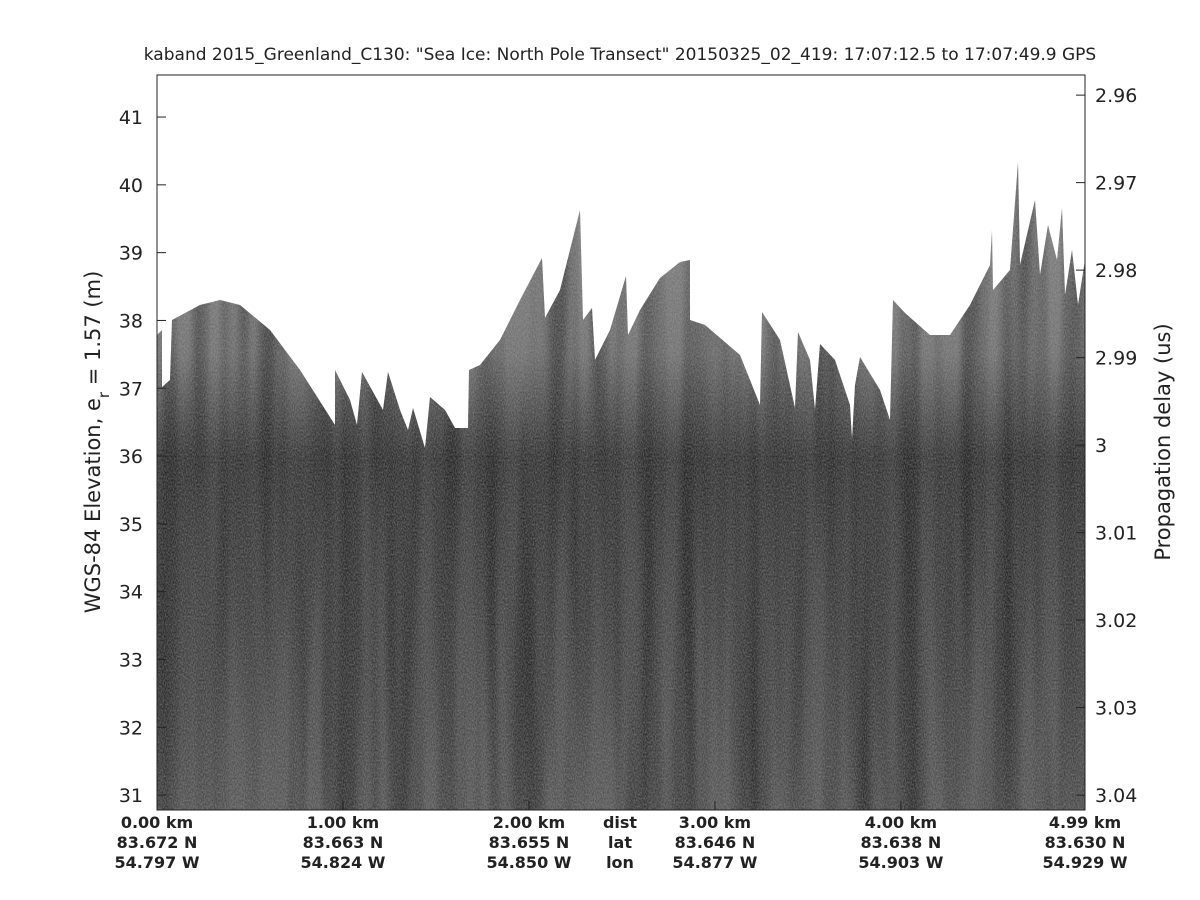  What do you see at coordinates (1085, 862) in the screenshot?
I see `lon-label: 54.929 W` at bounding box center [1085, 862].